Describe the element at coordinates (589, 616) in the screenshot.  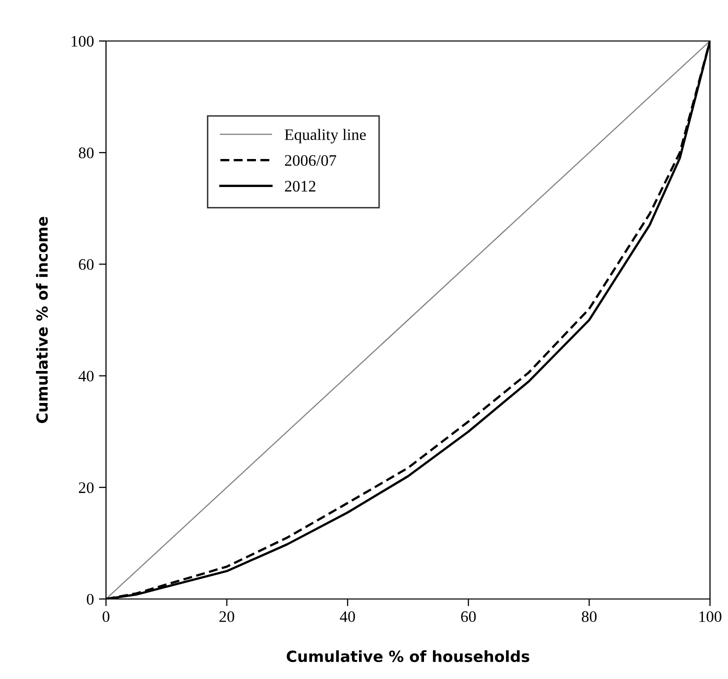
I see `x-tick-label: 80` at that location.